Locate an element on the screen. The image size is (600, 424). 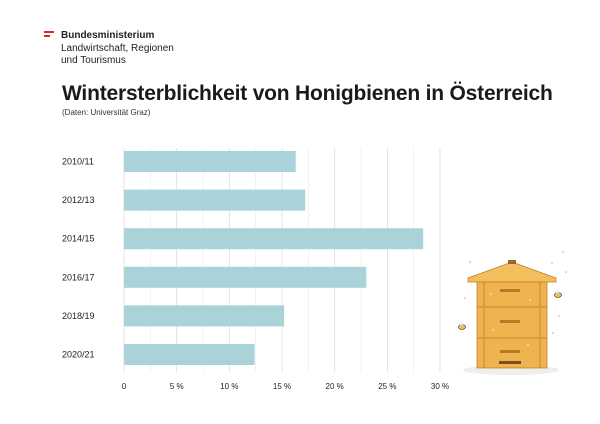
x-tick-label: 5 % is located at coordinates (177, 386).